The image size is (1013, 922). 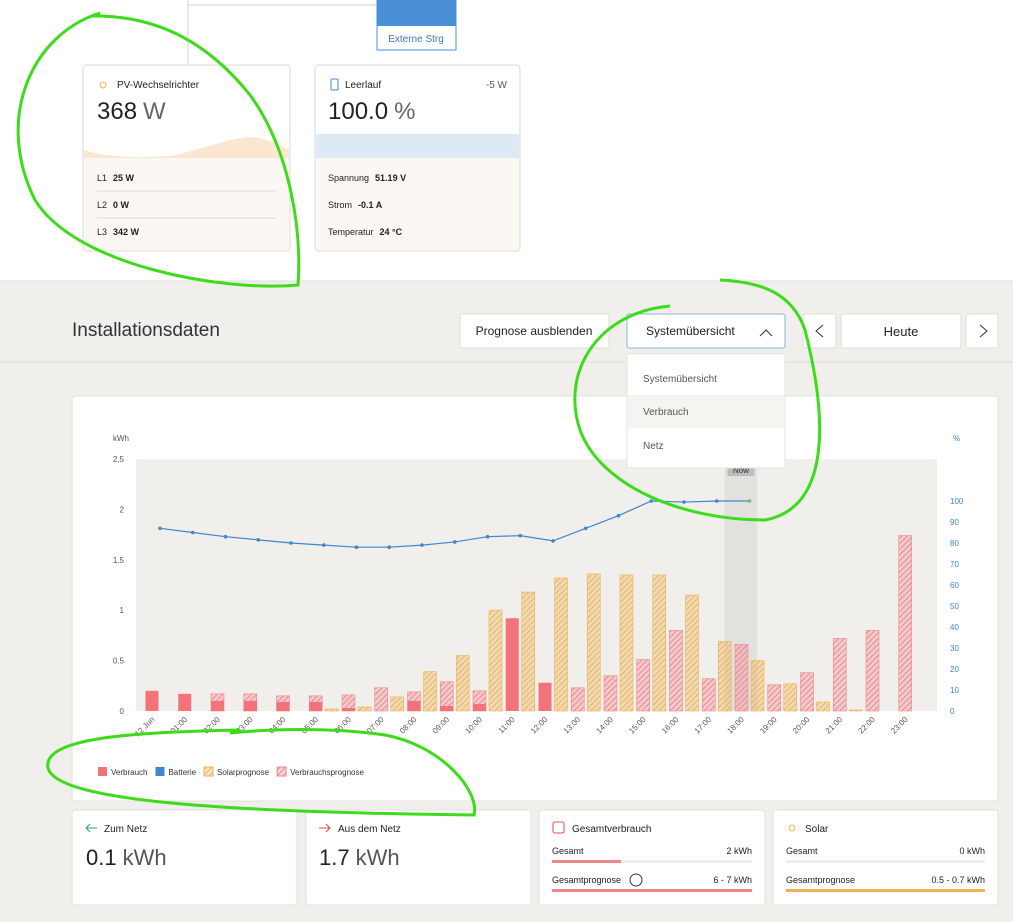 I want to click on y2-tick-label: 0, so click(x=952, y=711).